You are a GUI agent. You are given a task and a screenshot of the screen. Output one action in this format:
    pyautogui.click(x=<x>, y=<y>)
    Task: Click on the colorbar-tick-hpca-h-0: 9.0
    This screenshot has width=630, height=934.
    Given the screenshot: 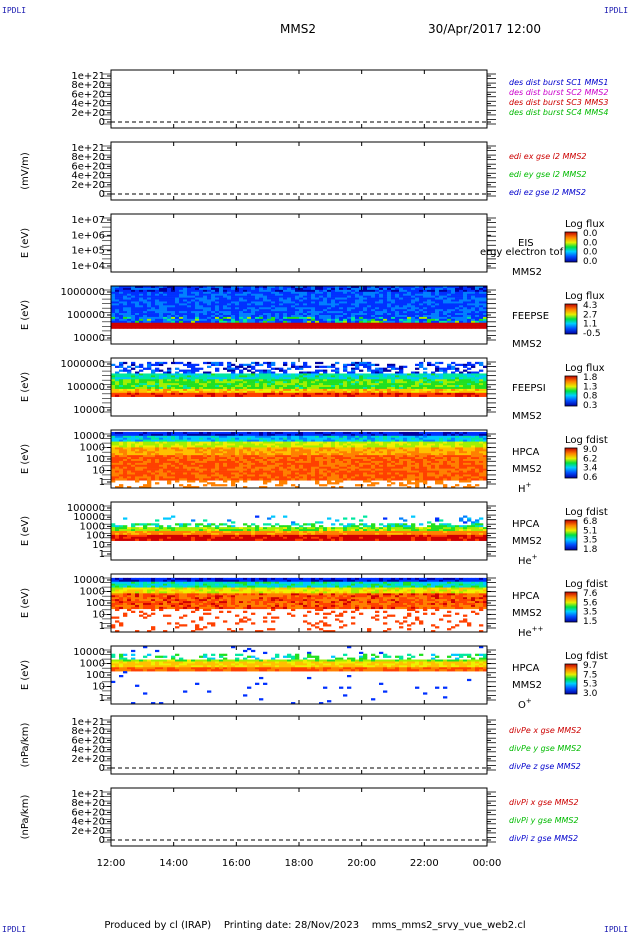 What is the action you would take?
    pyautogui.click(x=590, y=450)
    